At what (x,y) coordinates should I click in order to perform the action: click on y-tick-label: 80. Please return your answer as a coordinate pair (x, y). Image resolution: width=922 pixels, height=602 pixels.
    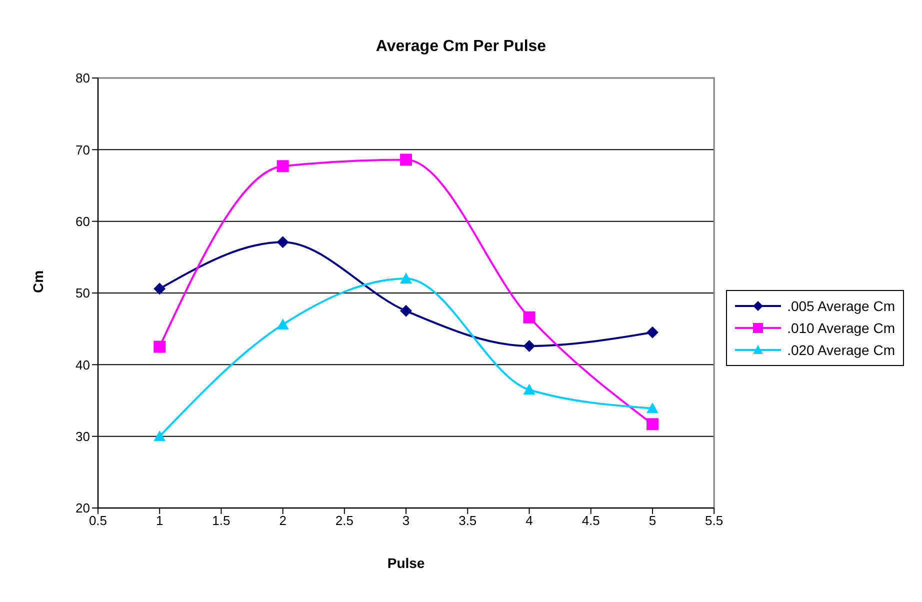
    Looking at the image, I should click on (83, 78).